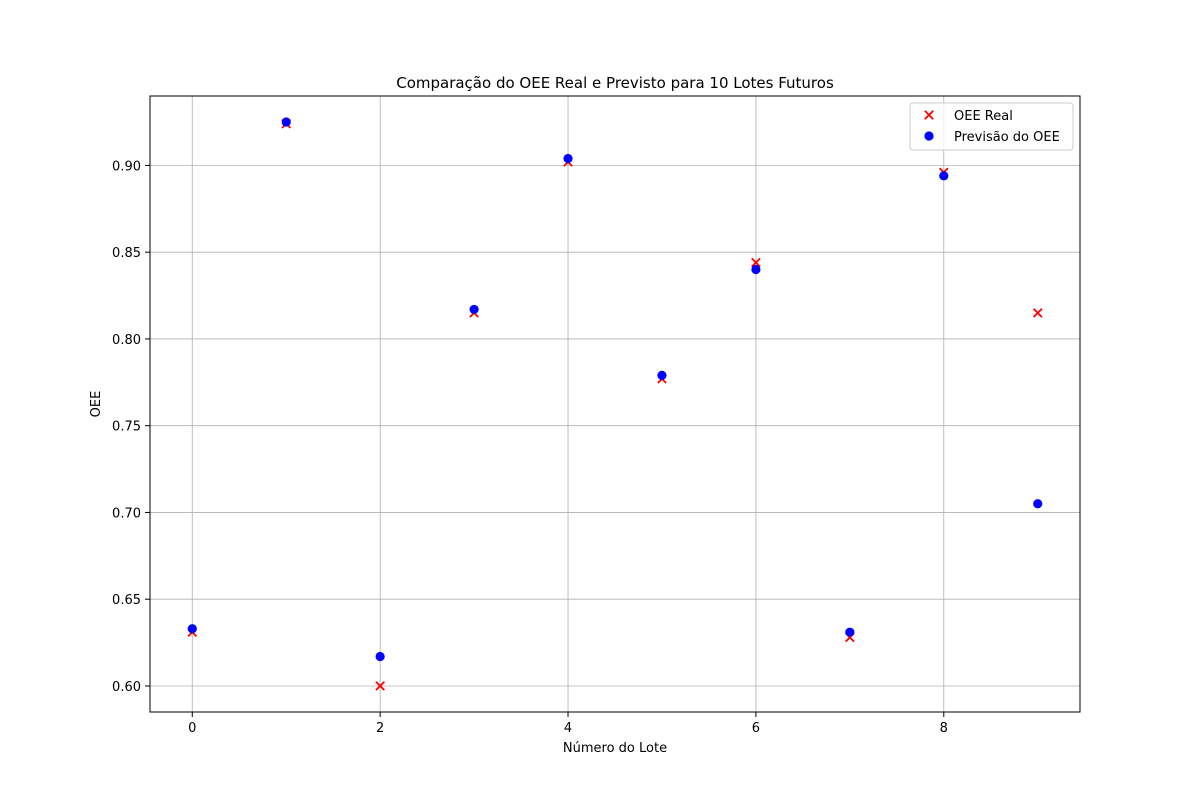  I want to click on x-tick-label: 8, so click(944, 728).